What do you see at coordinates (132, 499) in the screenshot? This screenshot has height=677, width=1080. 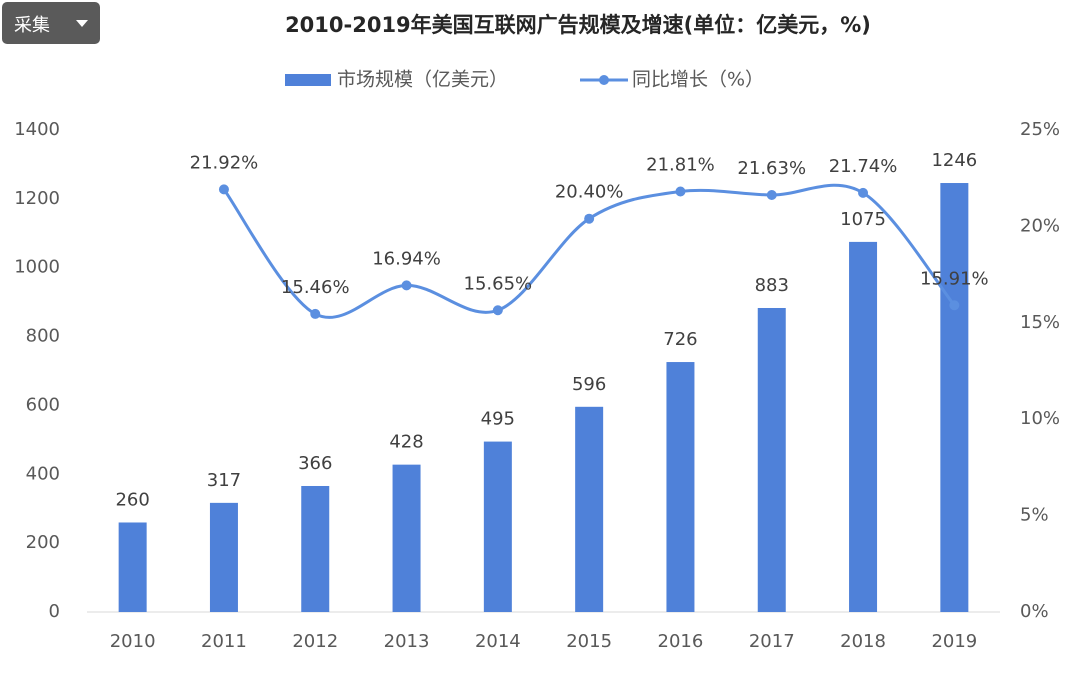 I see `bar-value-label: 260` at bounding box center [132, 499].